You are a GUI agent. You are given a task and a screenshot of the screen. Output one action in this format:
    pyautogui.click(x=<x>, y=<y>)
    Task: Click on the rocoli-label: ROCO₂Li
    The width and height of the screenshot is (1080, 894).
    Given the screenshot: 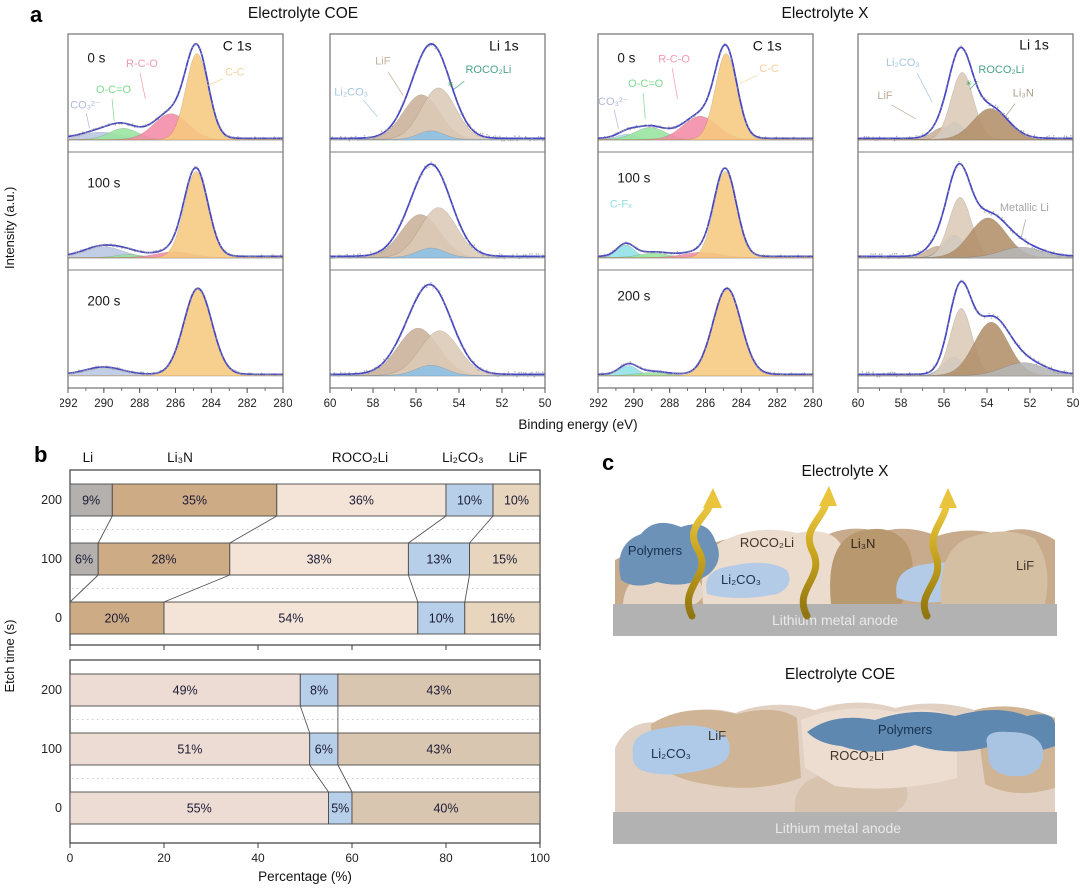 What is the action you would take?
    pyautogui.click(x=767, y=542)
    